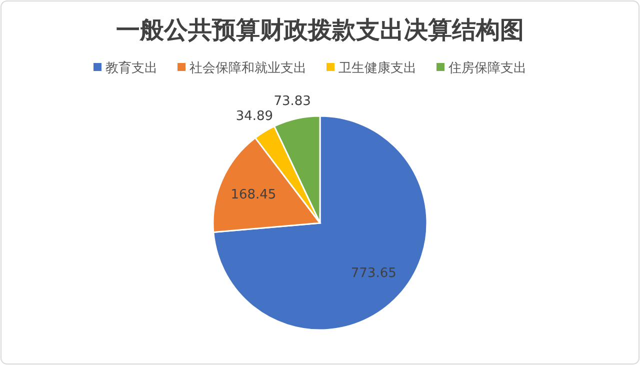  What do you see at coordinates (377, 68) in the screenshot?
I see `legend-label: 卫生健康支出` at bounding box center [377, 68].